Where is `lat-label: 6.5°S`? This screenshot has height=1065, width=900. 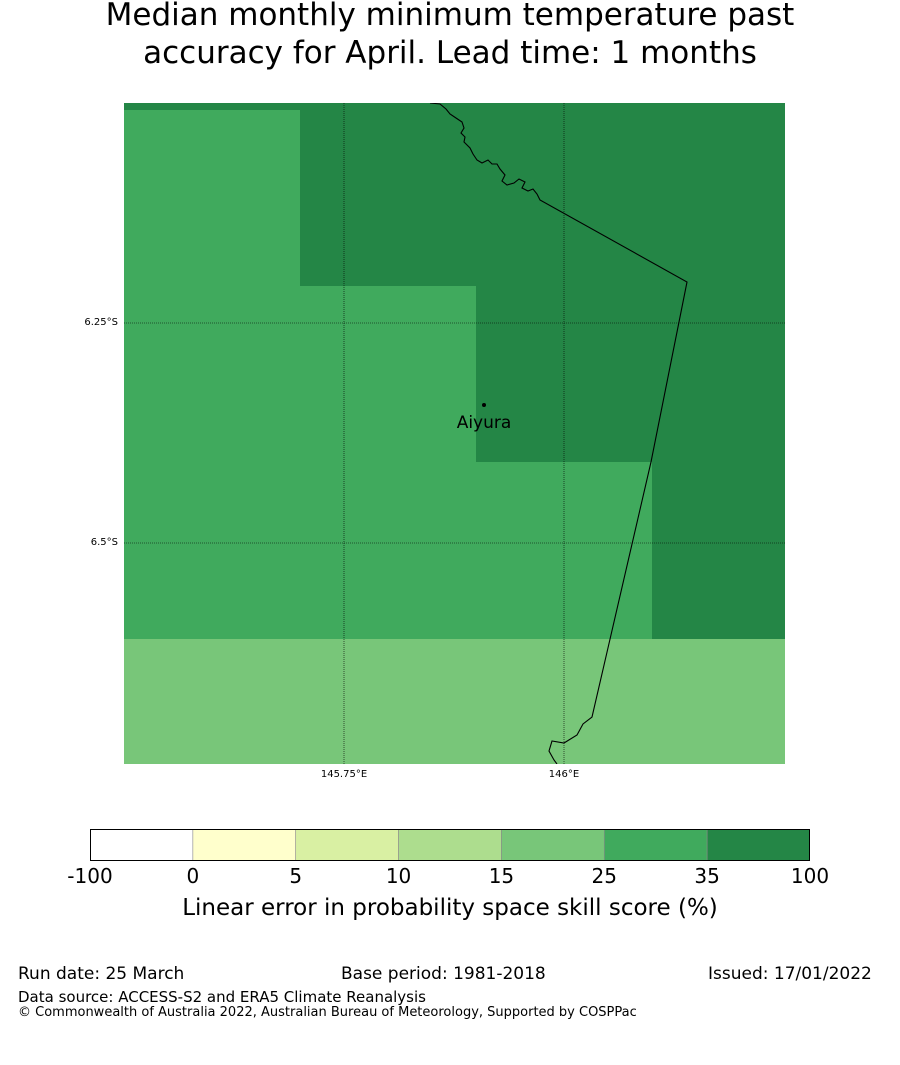 lat-label: 6.5°S is located at coordinates (104, 542).